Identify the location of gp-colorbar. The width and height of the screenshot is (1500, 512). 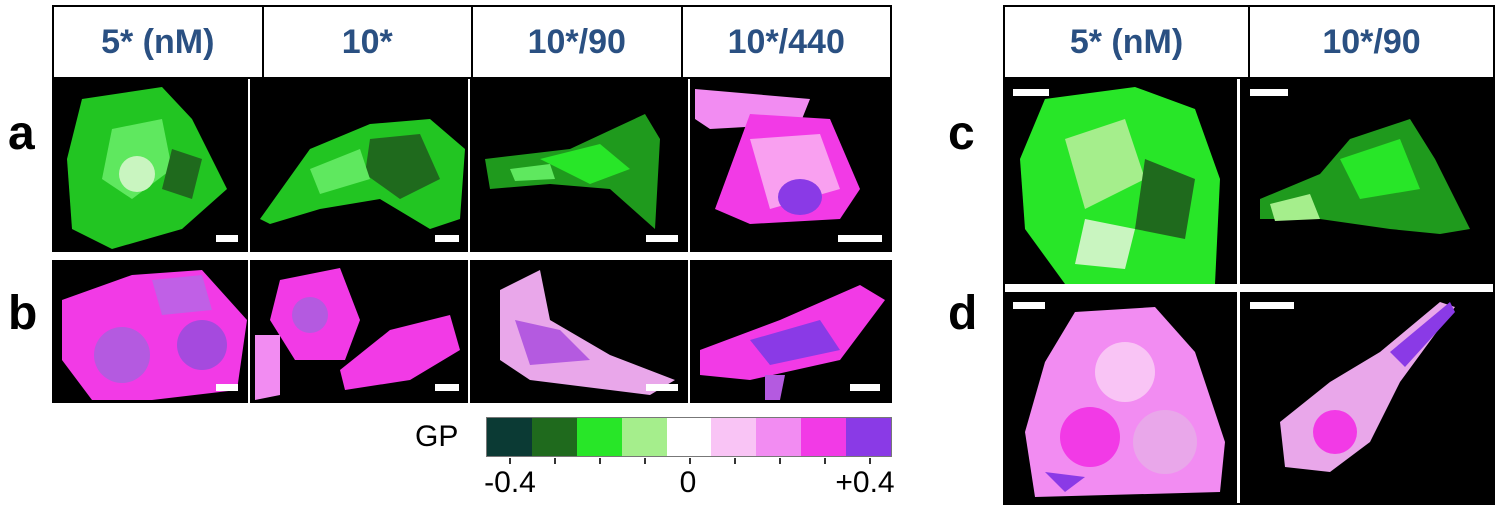
(689, 437).